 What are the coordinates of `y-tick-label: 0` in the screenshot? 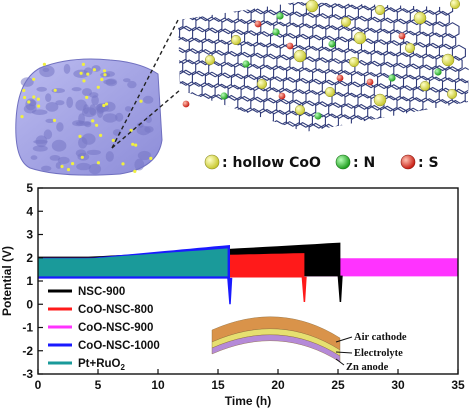 It's located at (29, 304).